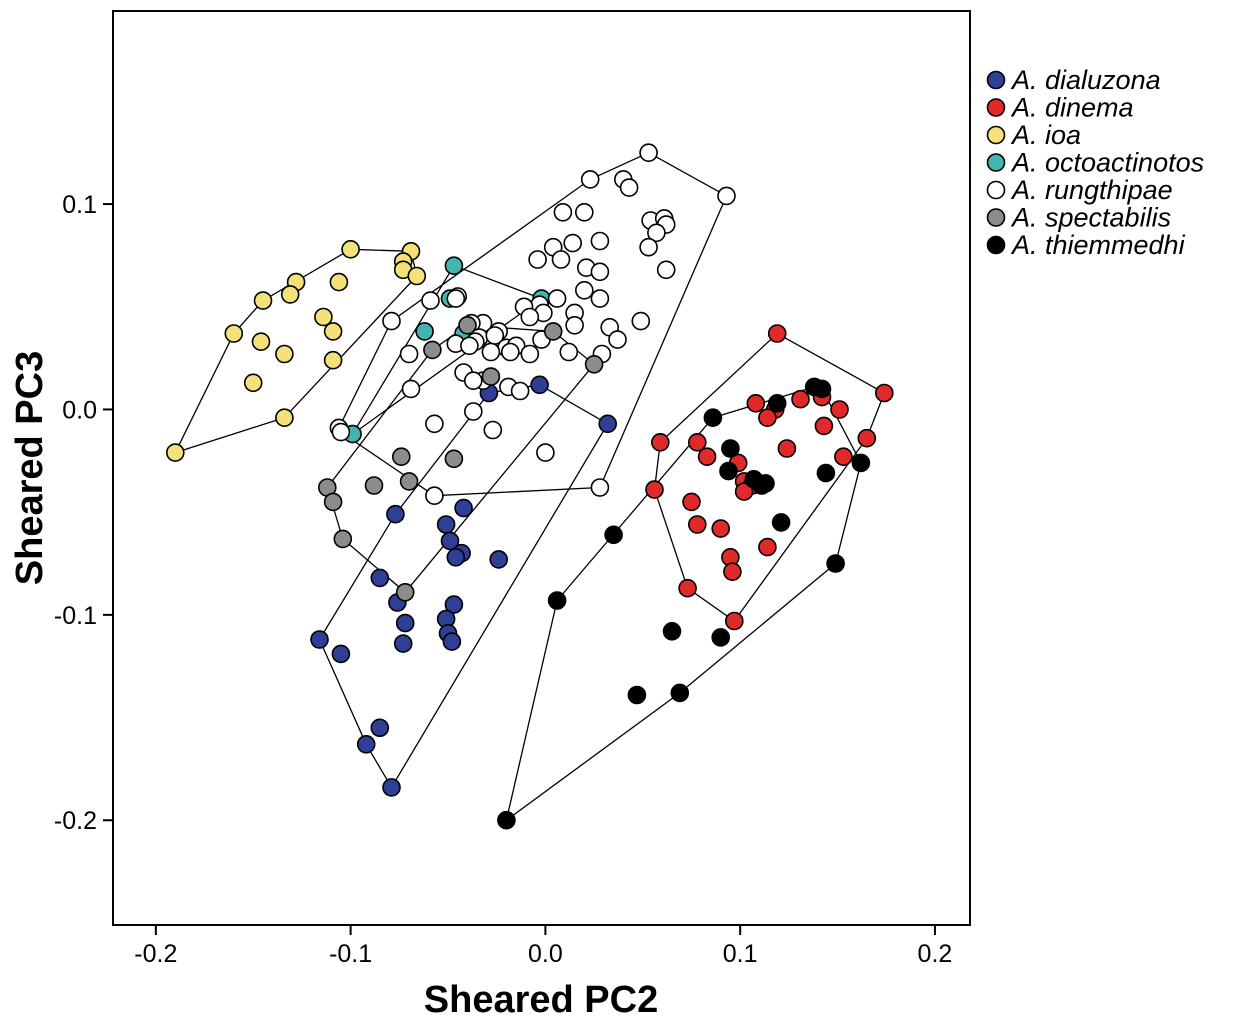 The width and height of the screenshot is (1242, 1017). I want to click on x-tick-label: 0.0, so click(545, 954).